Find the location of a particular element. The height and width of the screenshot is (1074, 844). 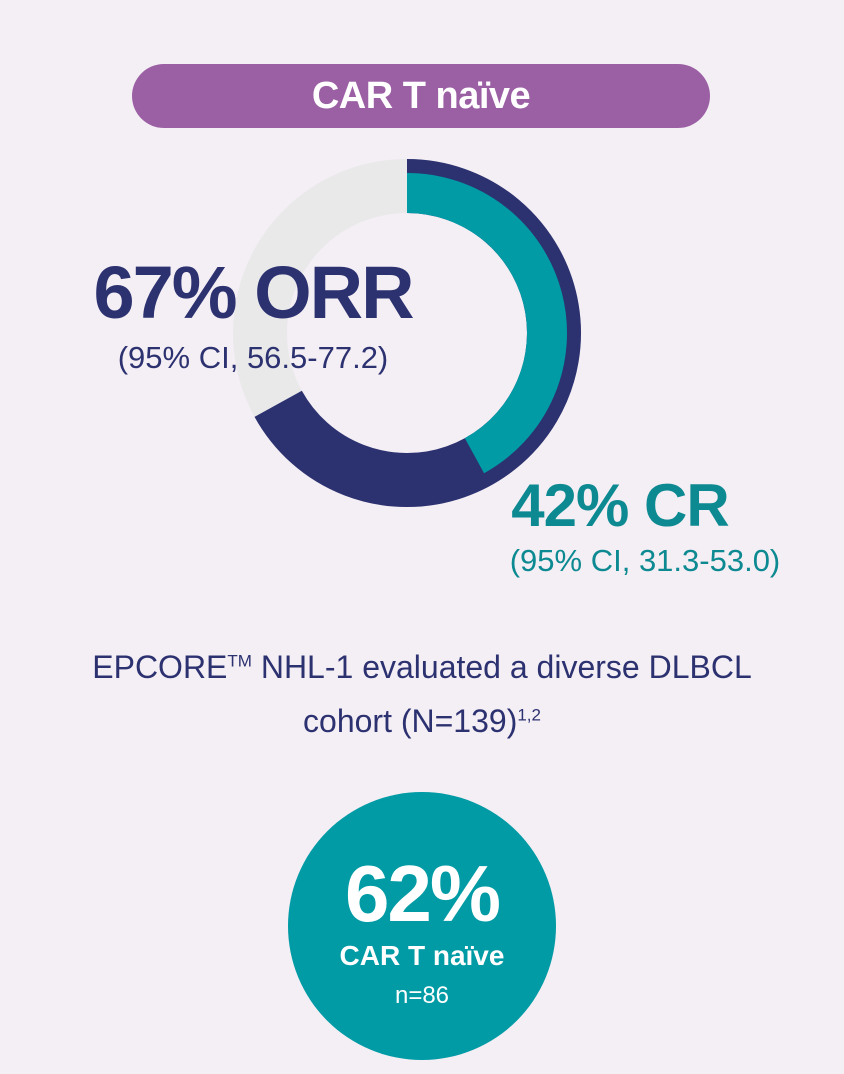

trademark-mark: TM is located at coordinates (239, 661).